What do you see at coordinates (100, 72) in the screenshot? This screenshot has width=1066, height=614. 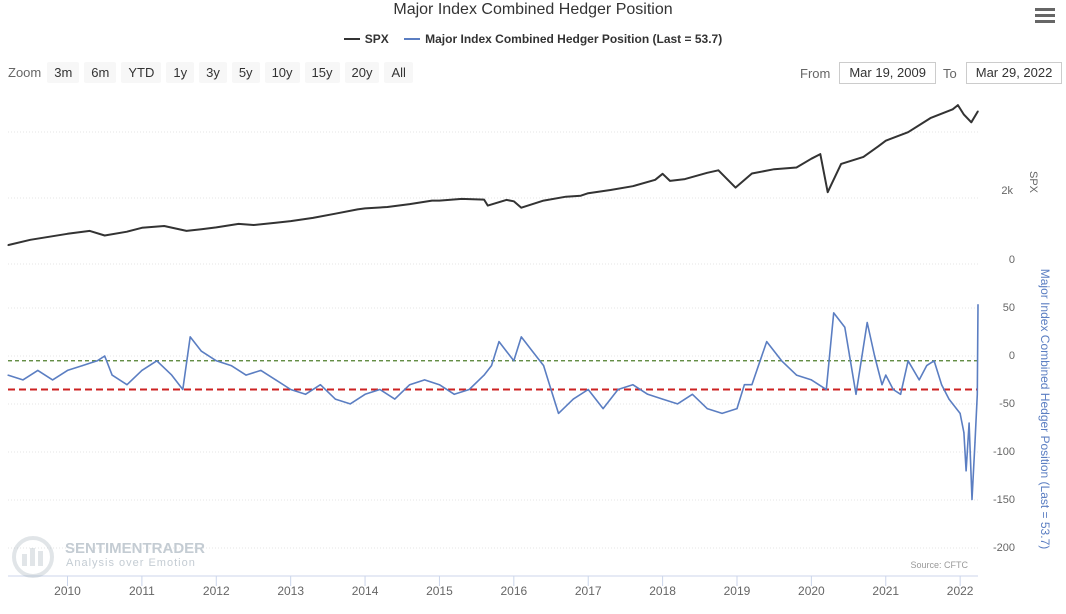 I see `zoom-button-6m: 6m` at bounding box center [100, 72].